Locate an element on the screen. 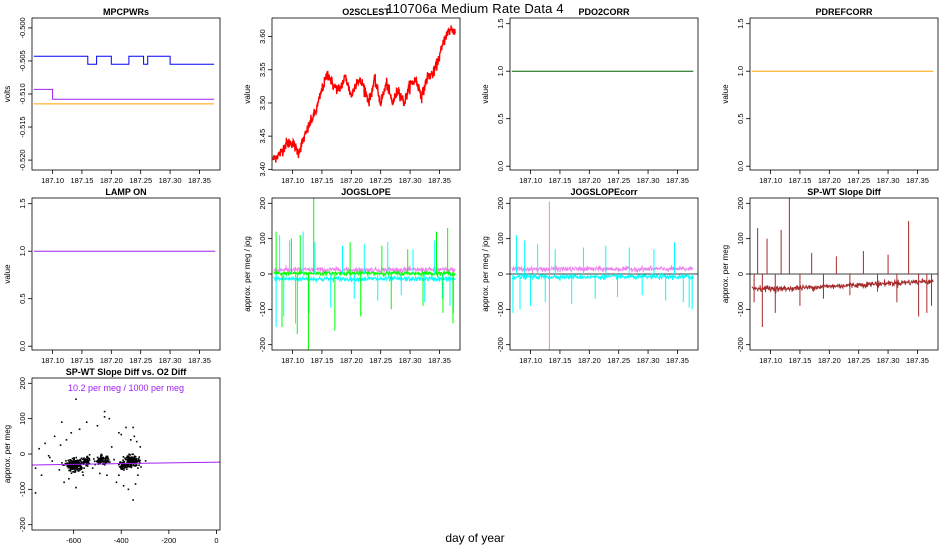 The height and width of the screenshot is (550, 950). page-title: 110706a Medium Rate Data 4 is located at coordinates (475, 8).